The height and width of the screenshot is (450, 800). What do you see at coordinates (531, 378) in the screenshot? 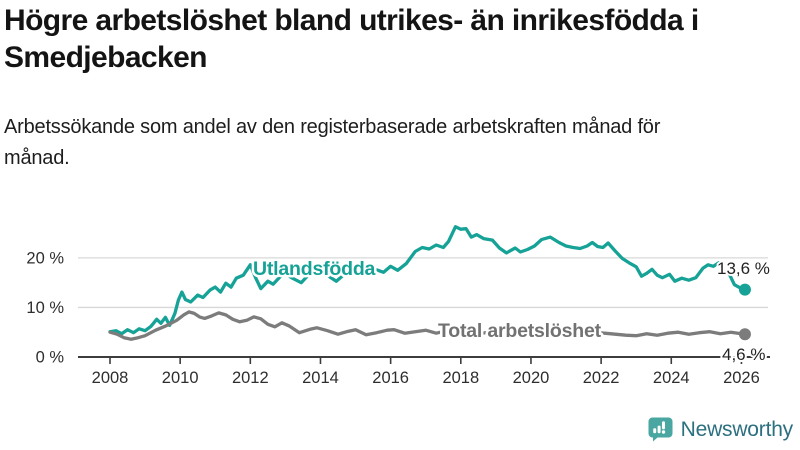
I see `x-tick-label: 2020` at bounding box center [531, 378].